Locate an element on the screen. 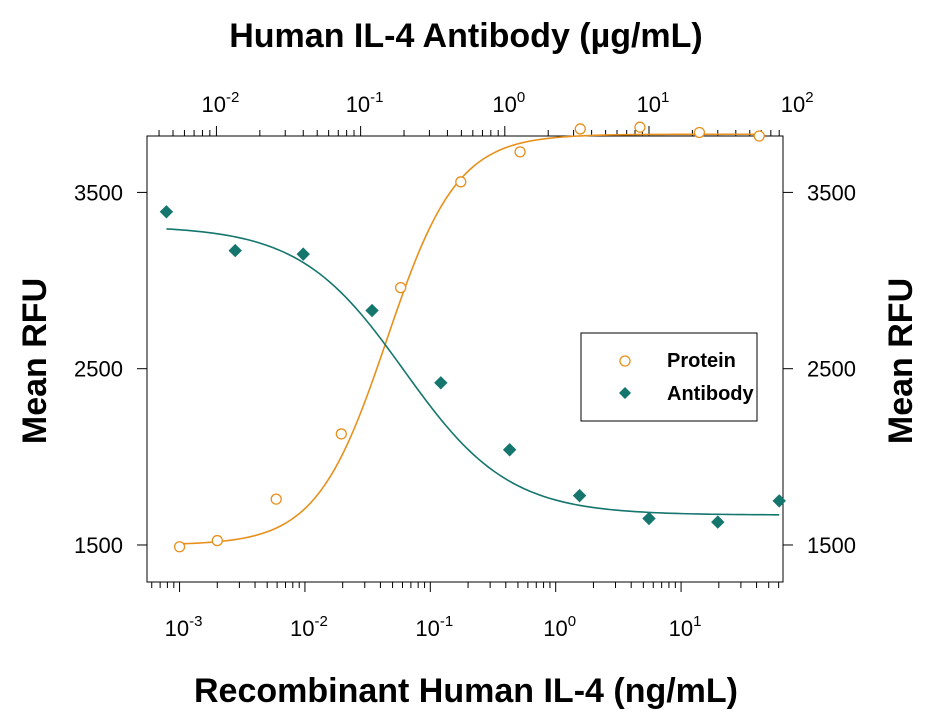 This screenshot has height=717, width=929. y-left-tick-label: 1500 is located at coordinates (98, 545).